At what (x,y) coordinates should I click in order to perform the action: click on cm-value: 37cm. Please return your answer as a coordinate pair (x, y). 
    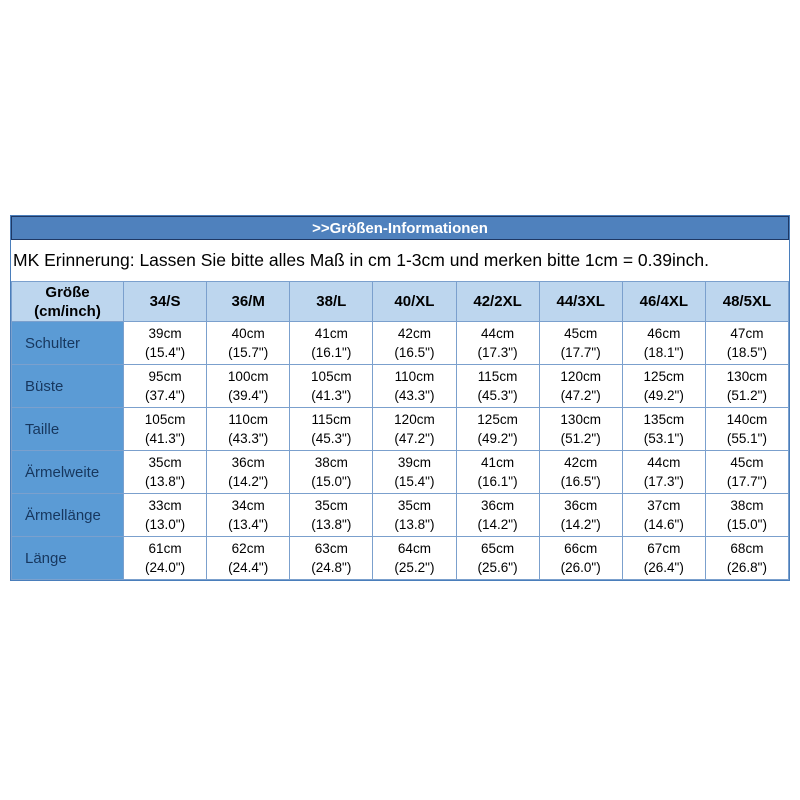
    Looking at the image, I should click on (664, 505).